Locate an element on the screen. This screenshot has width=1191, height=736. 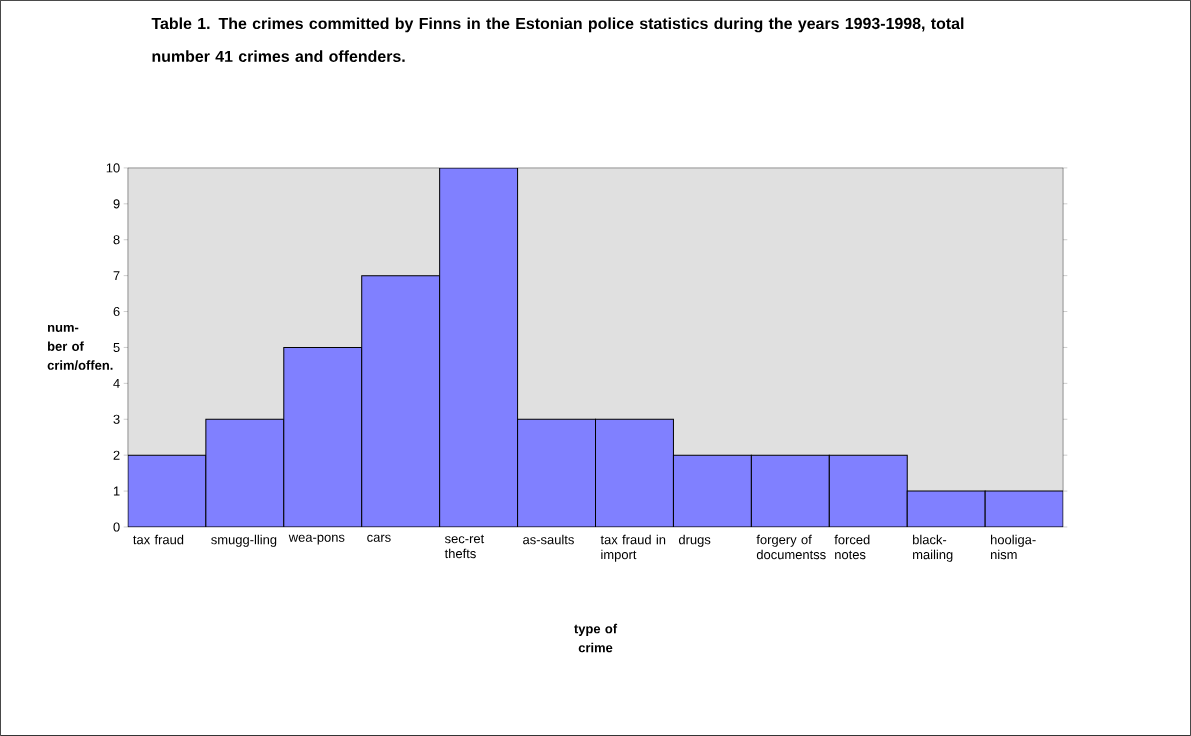
y-tick-label: 2 is located at coordinates (116, 455).